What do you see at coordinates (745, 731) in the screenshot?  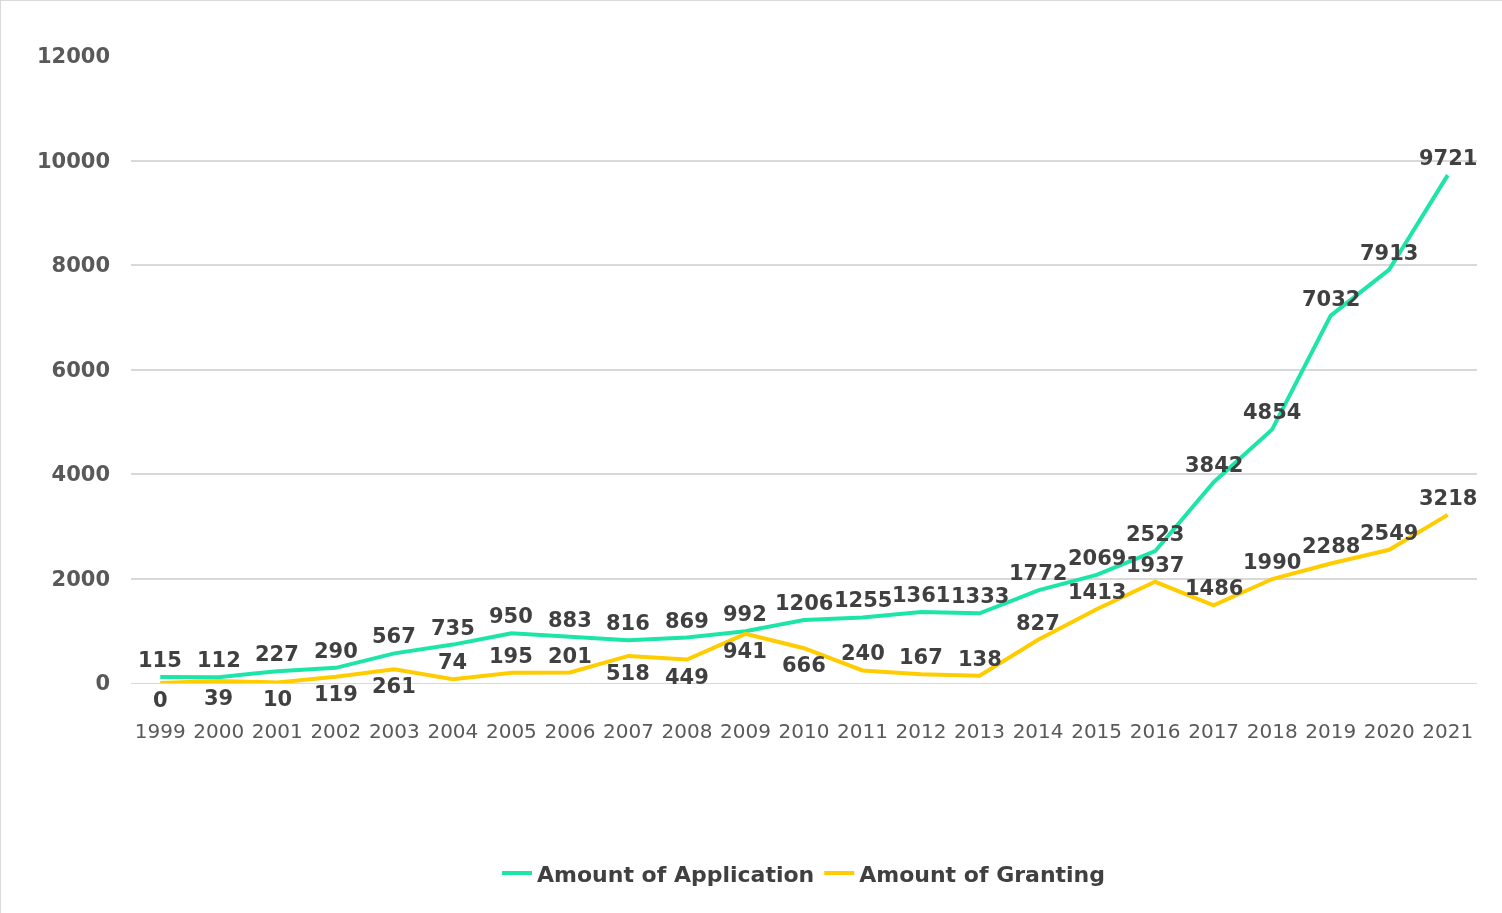 I see `x-tick-label: 2009` at bounding box center [745, 731].